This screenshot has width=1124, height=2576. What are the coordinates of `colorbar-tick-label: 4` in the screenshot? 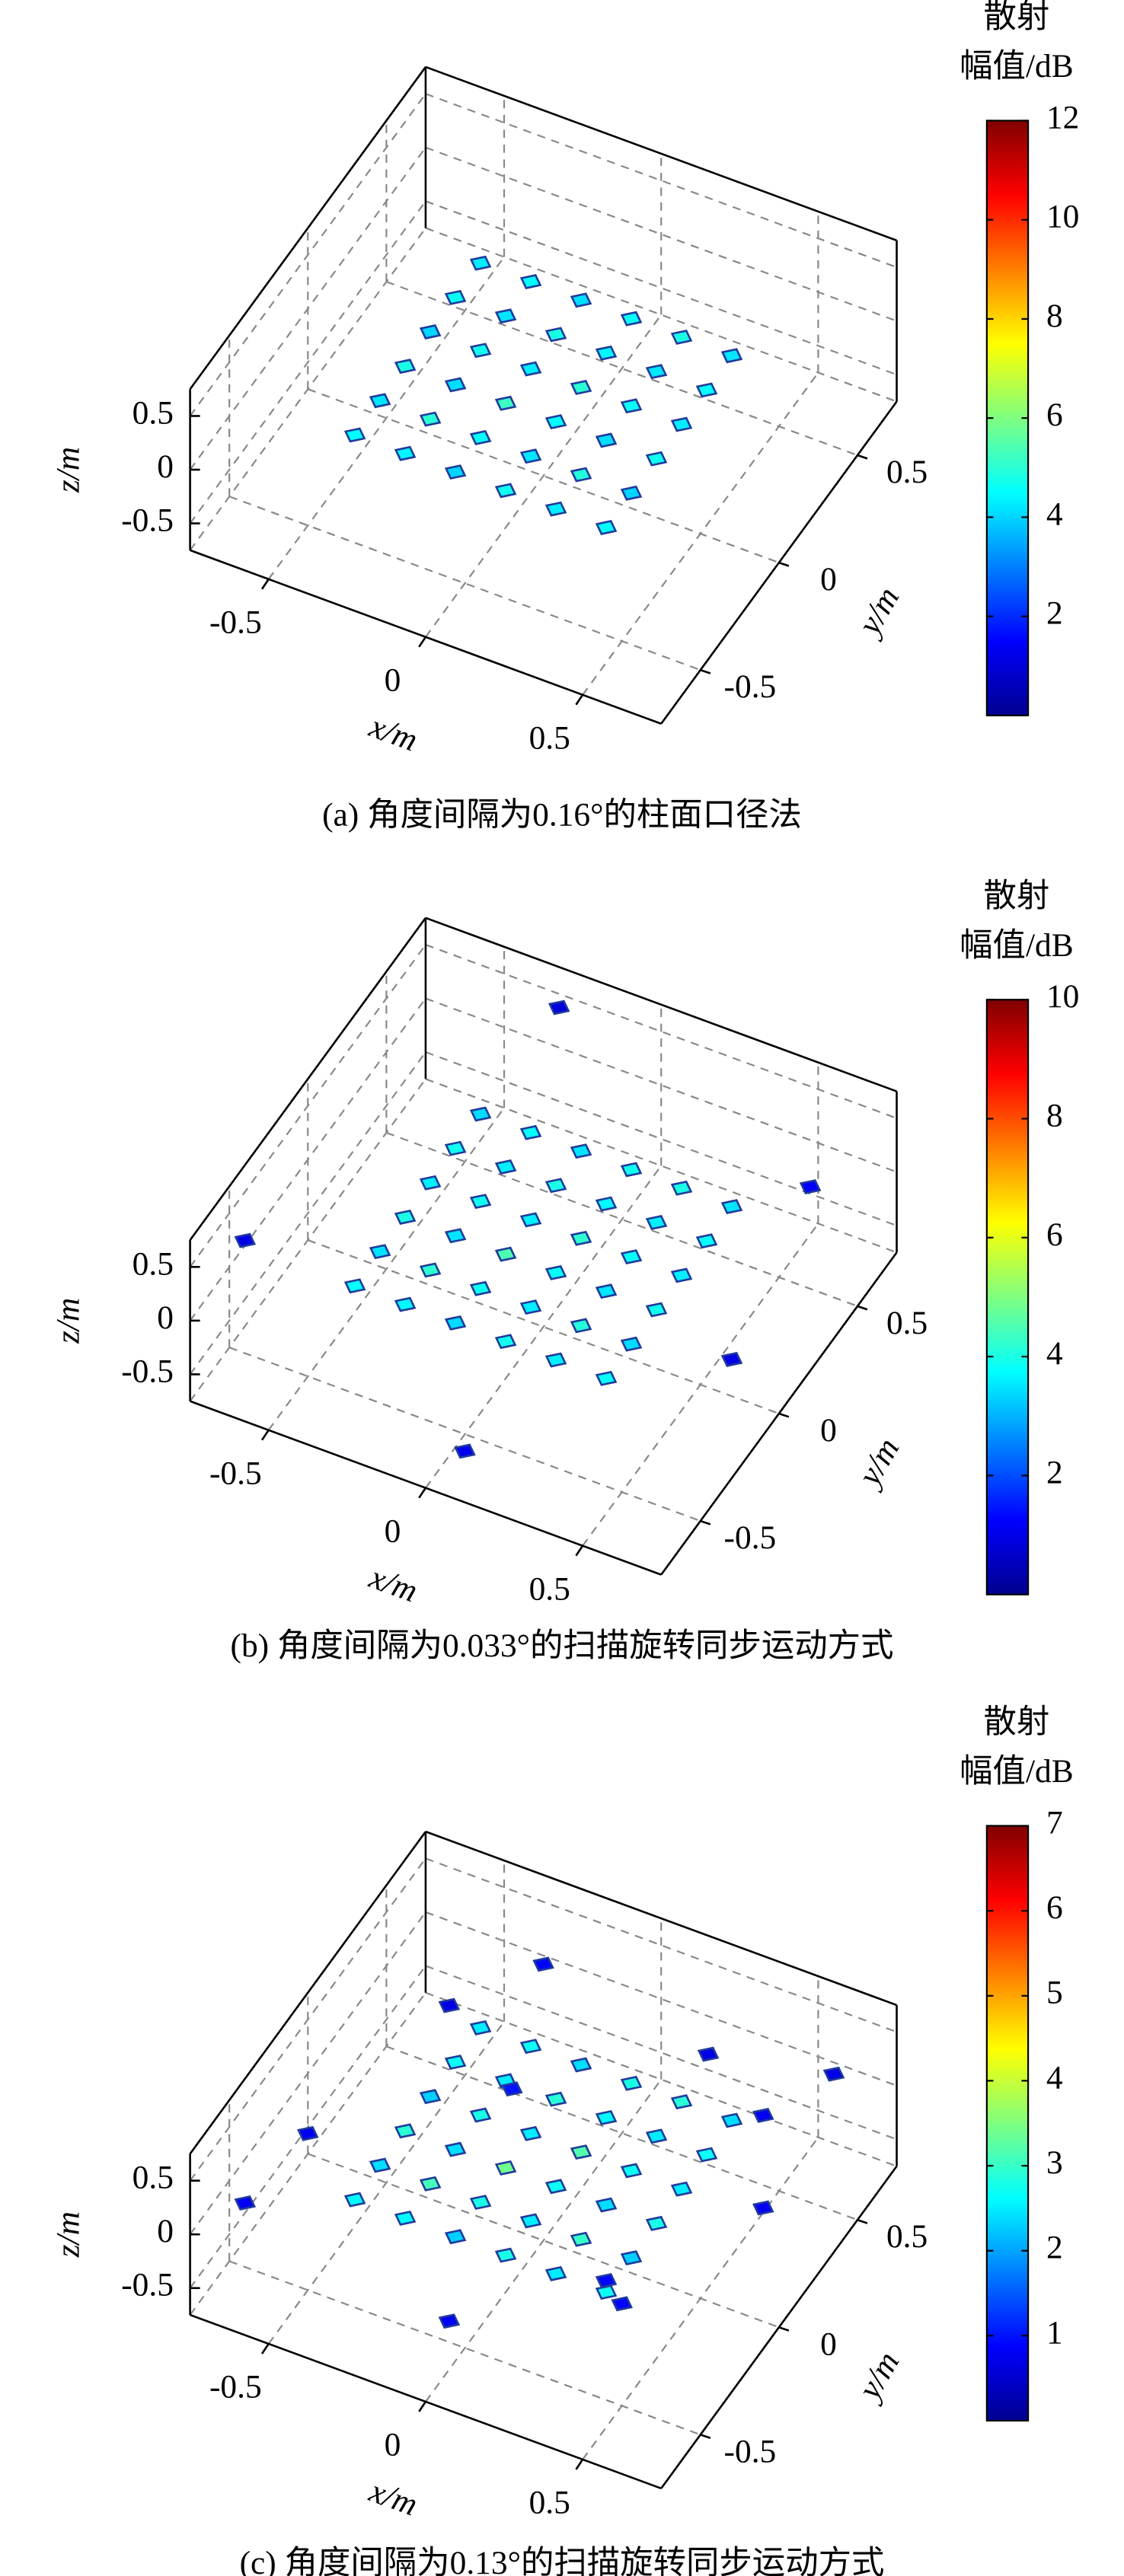 It's located at (1054, 514).